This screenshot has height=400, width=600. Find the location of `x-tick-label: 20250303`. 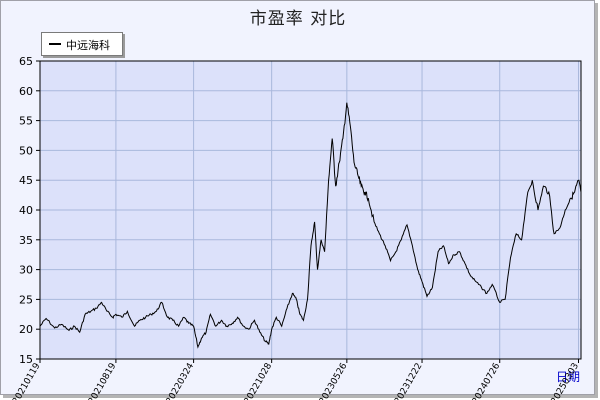

x-tick-label: 20250303 is located at coordinates (566, 381).